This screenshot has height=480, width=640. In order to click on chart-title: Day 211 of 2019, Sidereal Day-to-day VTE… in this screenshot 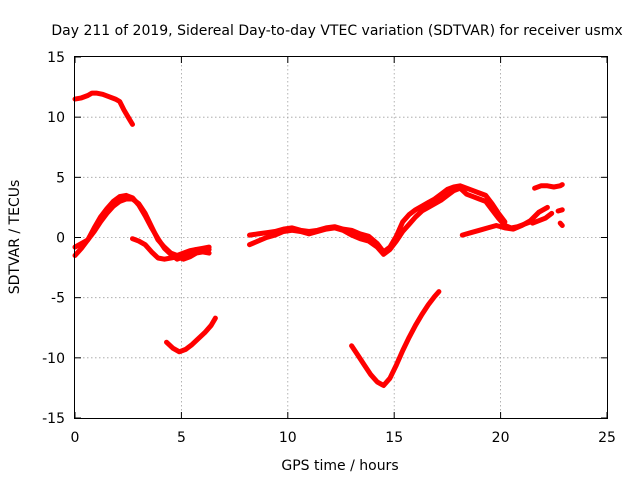, I will do `click(336, 31)`.